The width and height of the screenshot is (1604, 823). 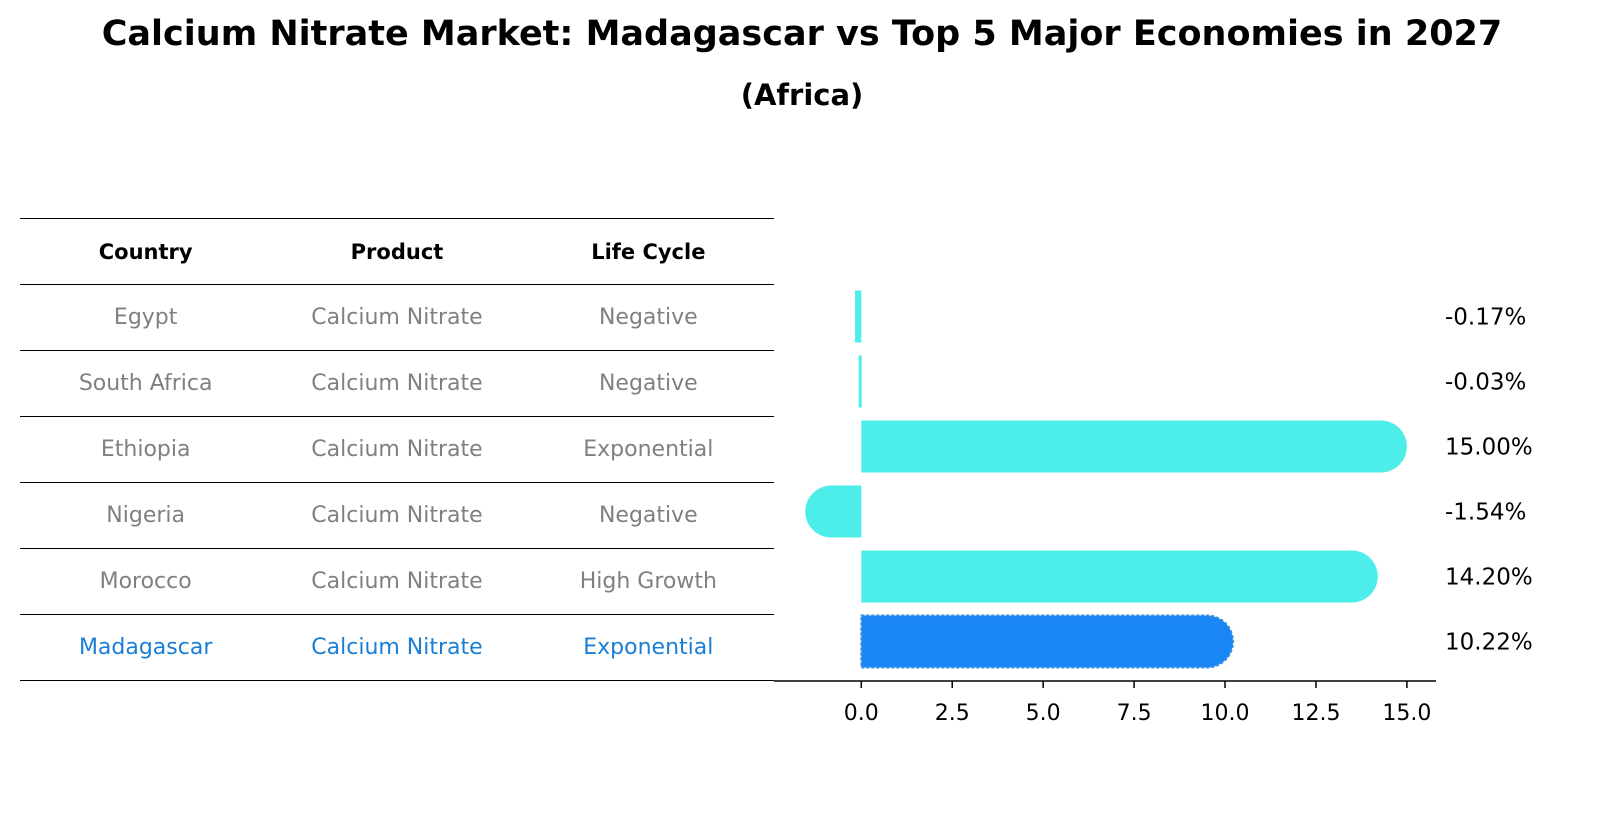 I want to click on value-label: 10.22%, so click(x=1489, y=643).